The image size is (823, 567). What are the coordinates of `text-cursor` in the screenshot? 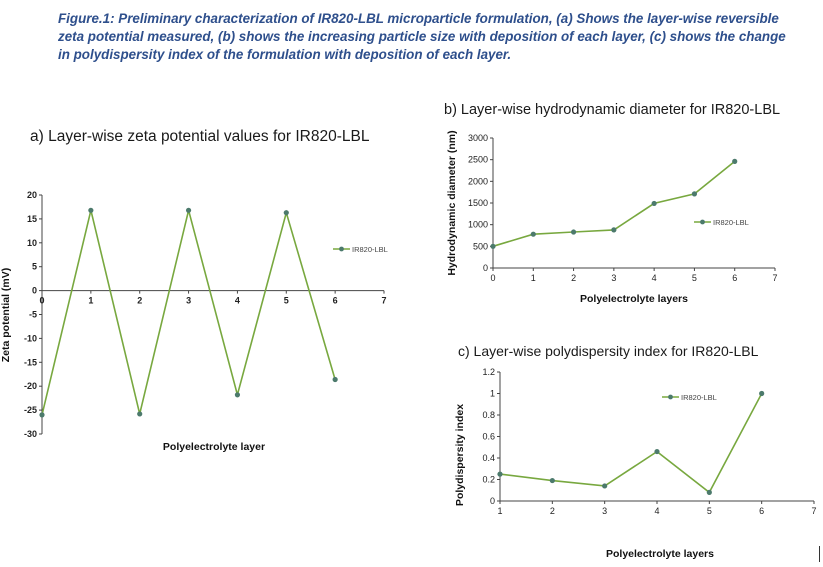 It's located at (819, 554).